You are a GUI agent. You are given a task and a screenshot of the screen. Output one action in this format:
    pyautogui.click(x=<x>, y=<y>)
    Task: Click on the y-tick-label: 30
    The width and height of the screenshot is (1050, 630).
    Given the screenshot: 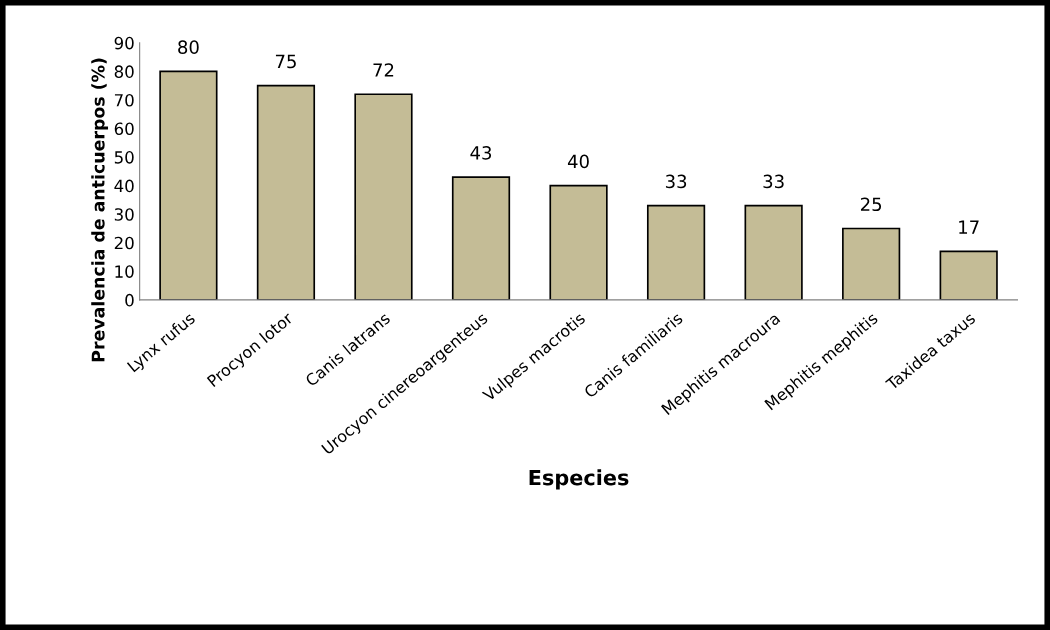 What is the action you would take?
    pyautogui.click(x=124, y=214)
    